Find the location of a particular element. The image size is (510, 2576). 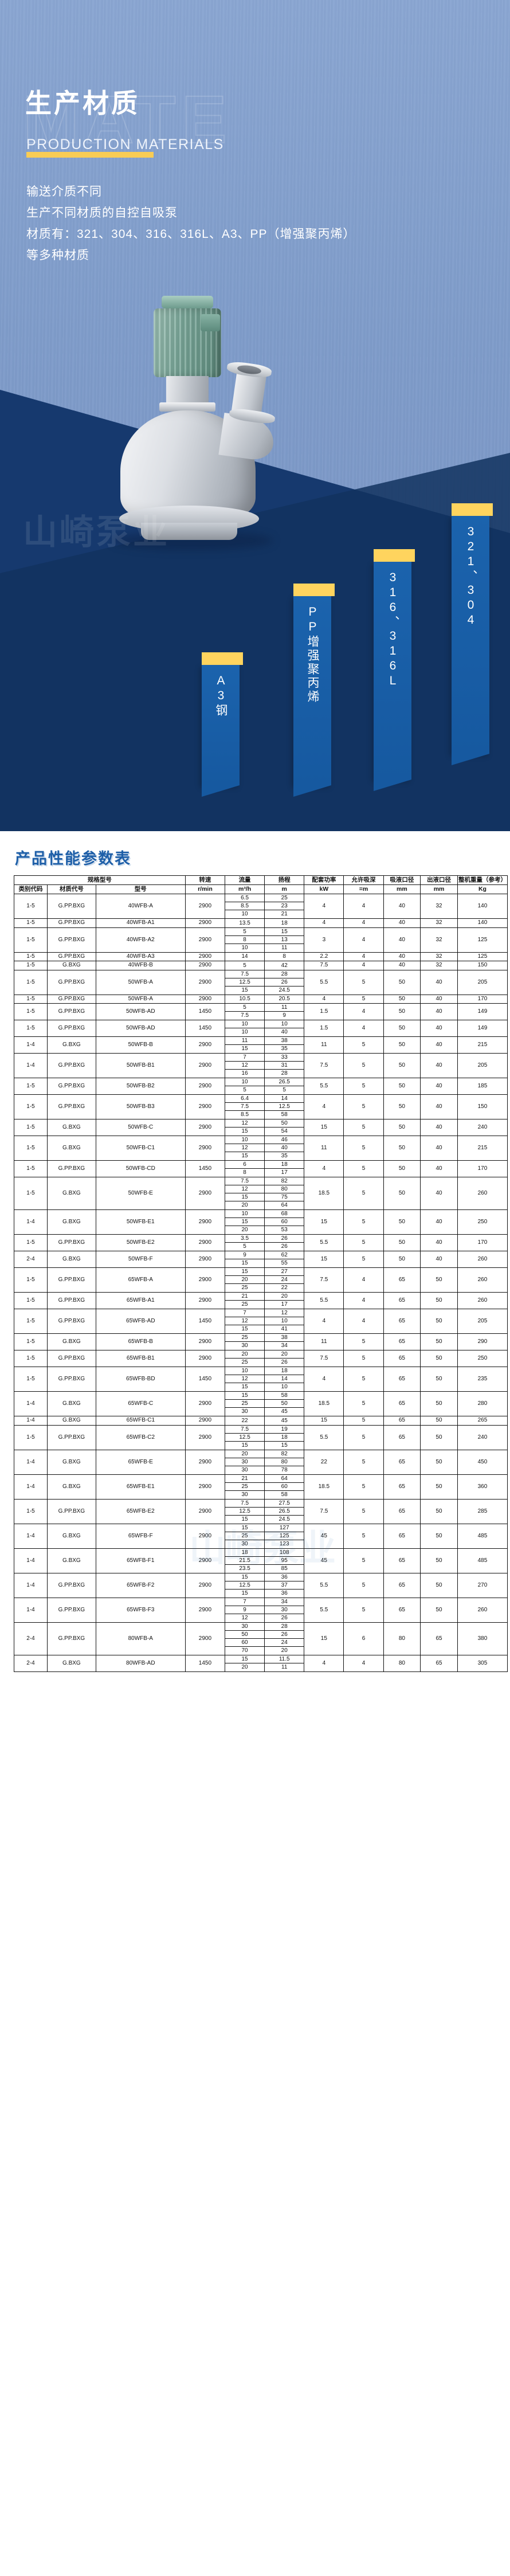

row-flow: 3.5 5 is located at coordinates (244, 1243).